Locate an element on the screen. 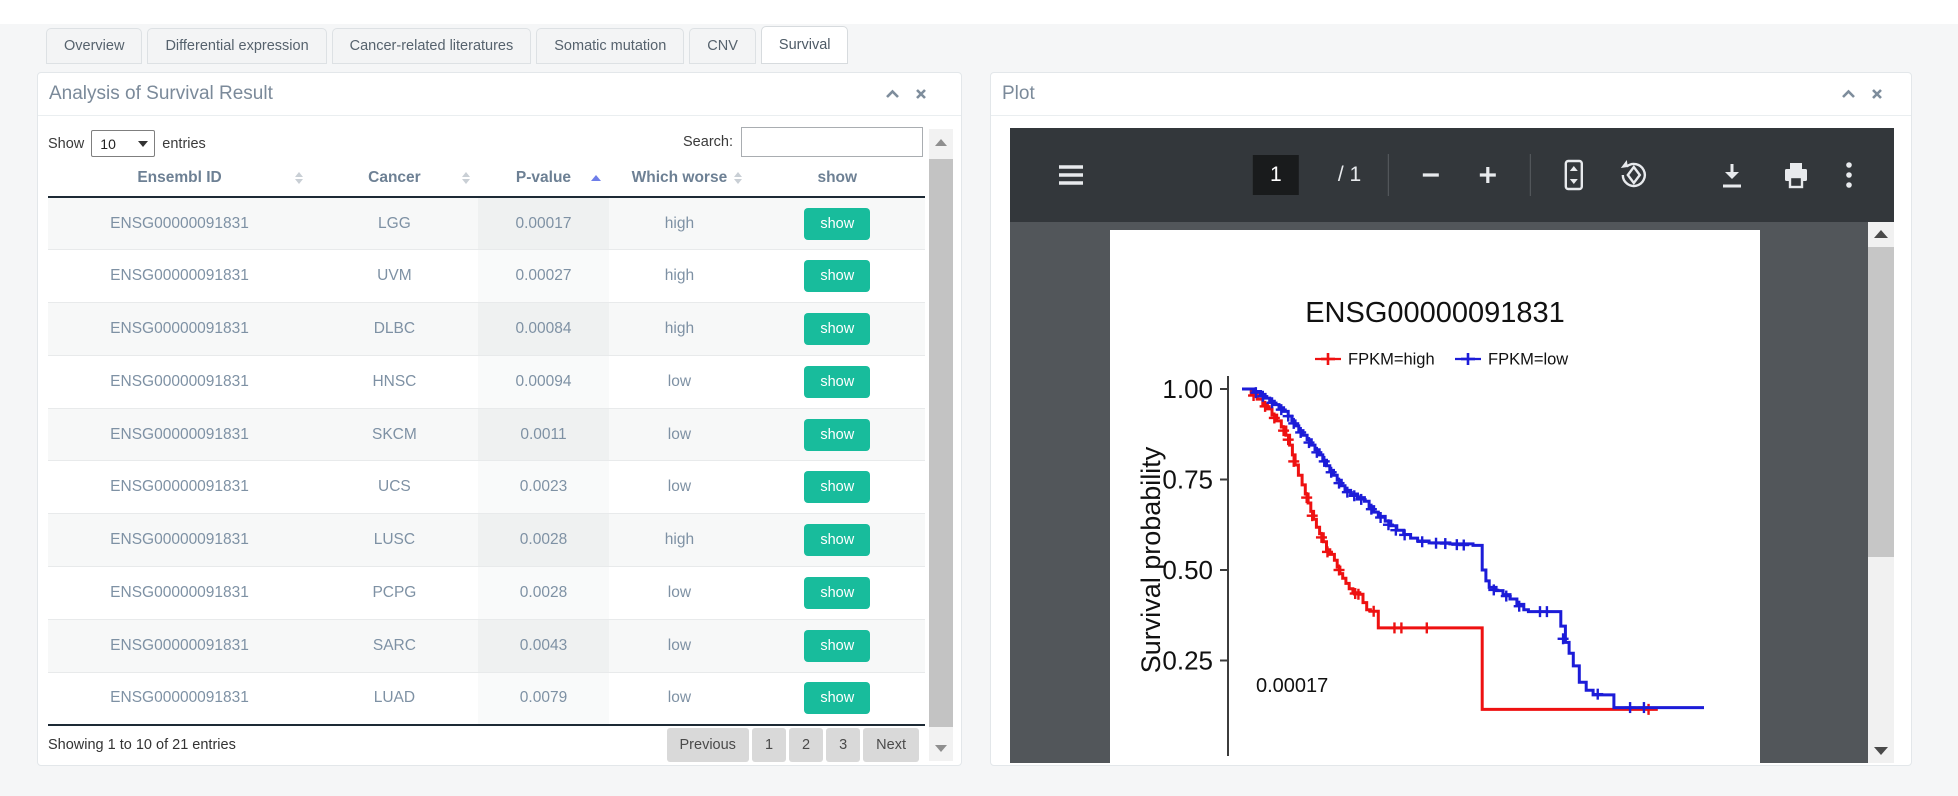  table-scrollbar is located at coordinates (941, 445).